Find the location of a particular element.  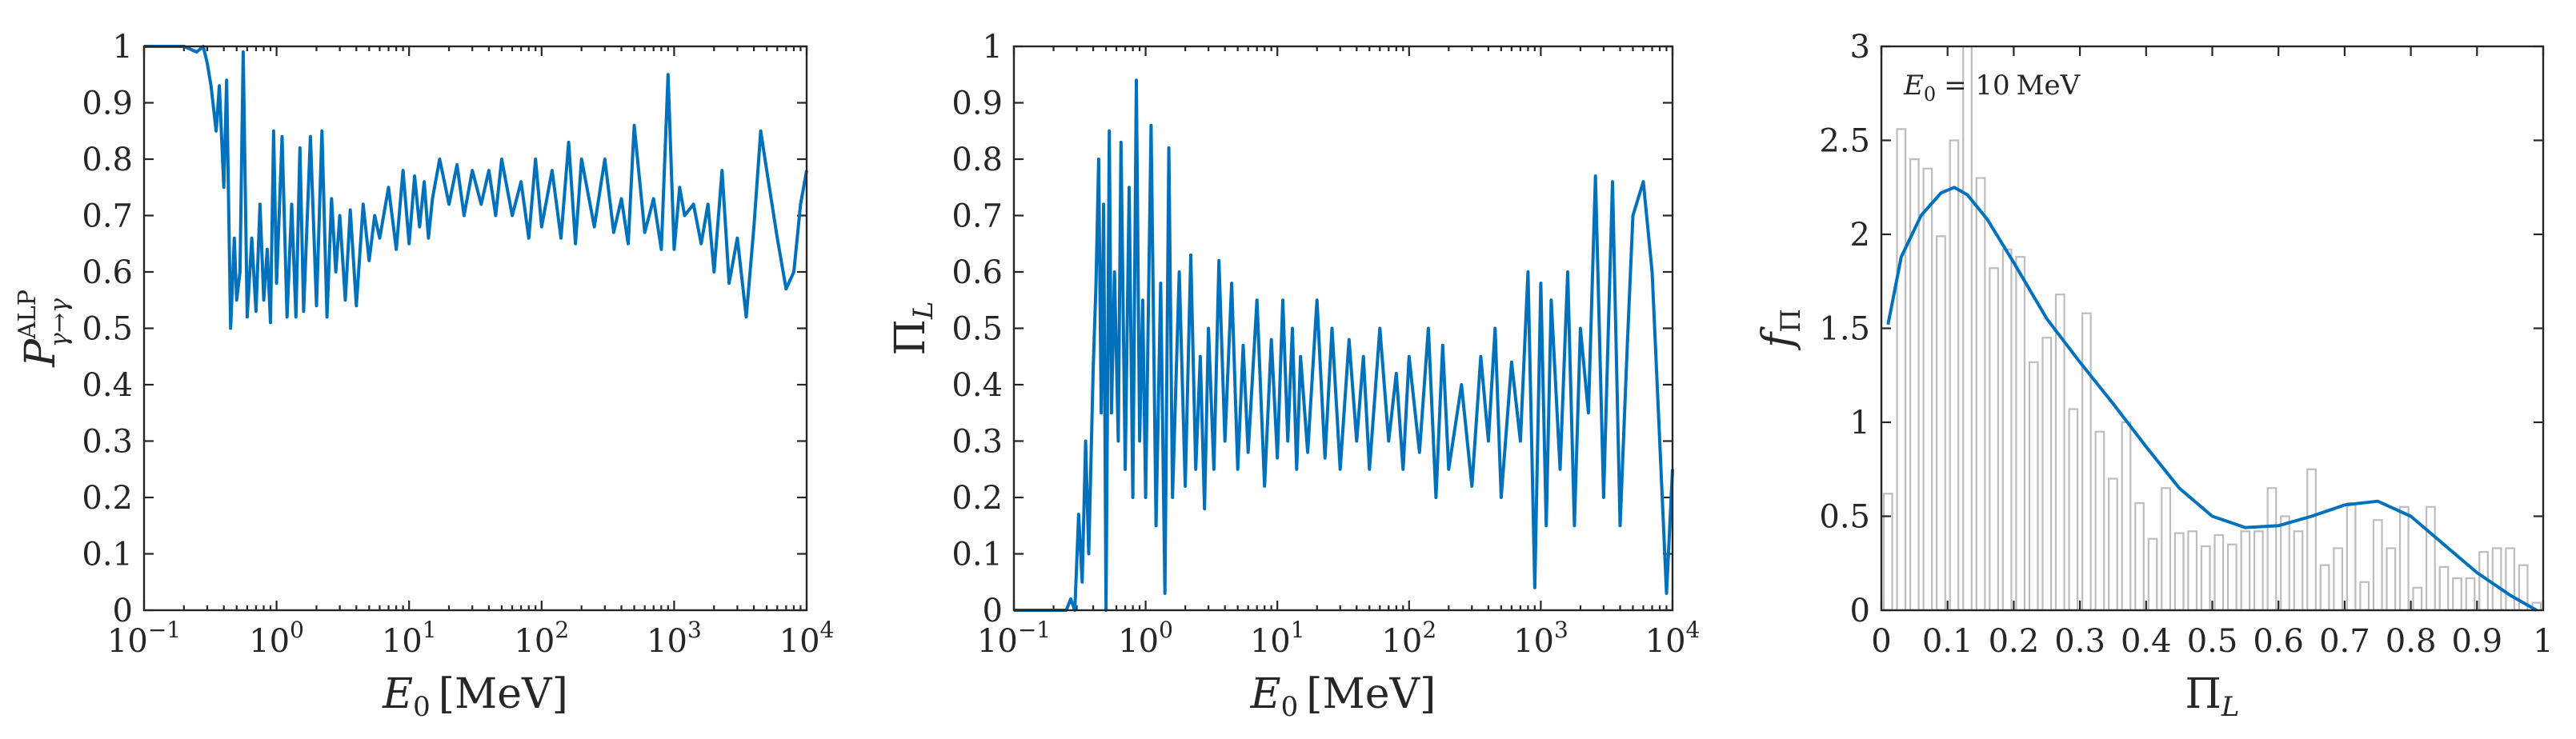

right-xlabel: ΠL is located at coordinates (2212, 696).